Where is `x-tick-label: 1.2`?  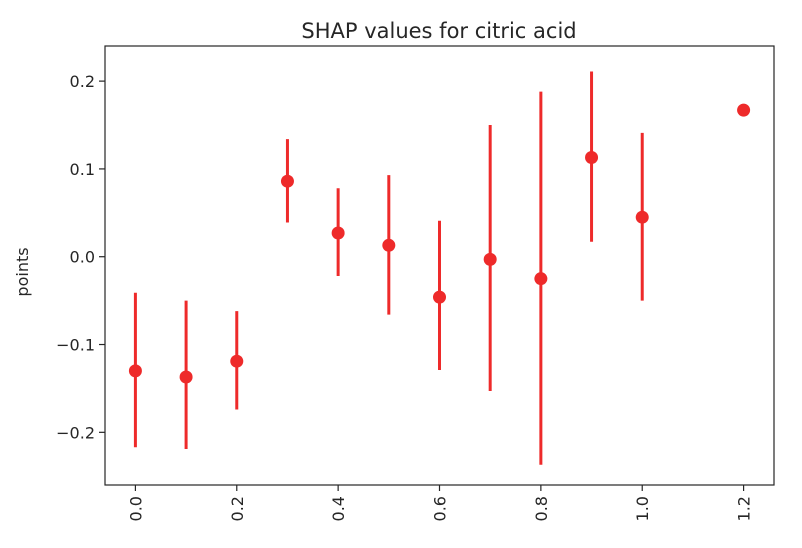 x-tick-label: 1.2 is located at coordinates (744, 508).